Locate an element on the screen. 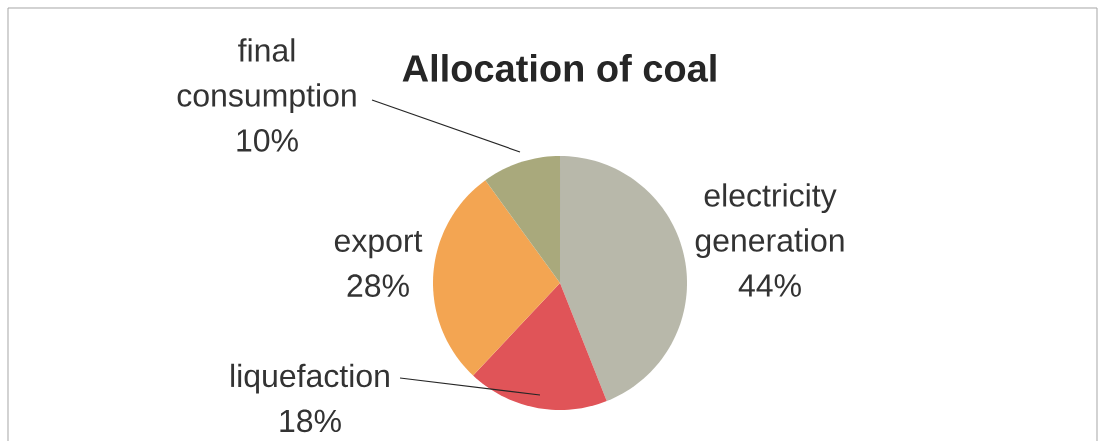  data-label: 18% is located at coordinates (310, 421).